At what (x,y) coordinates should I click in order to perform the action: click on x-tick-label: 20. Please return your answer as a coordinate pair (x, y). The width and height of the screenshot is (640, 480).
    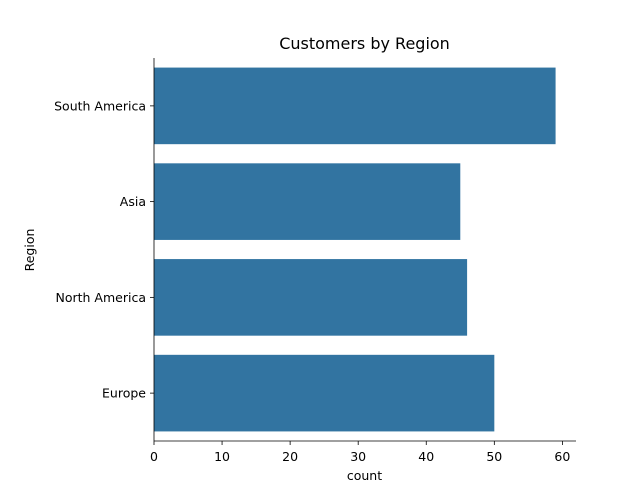
    Looking at the image, I should click on (290, 456).